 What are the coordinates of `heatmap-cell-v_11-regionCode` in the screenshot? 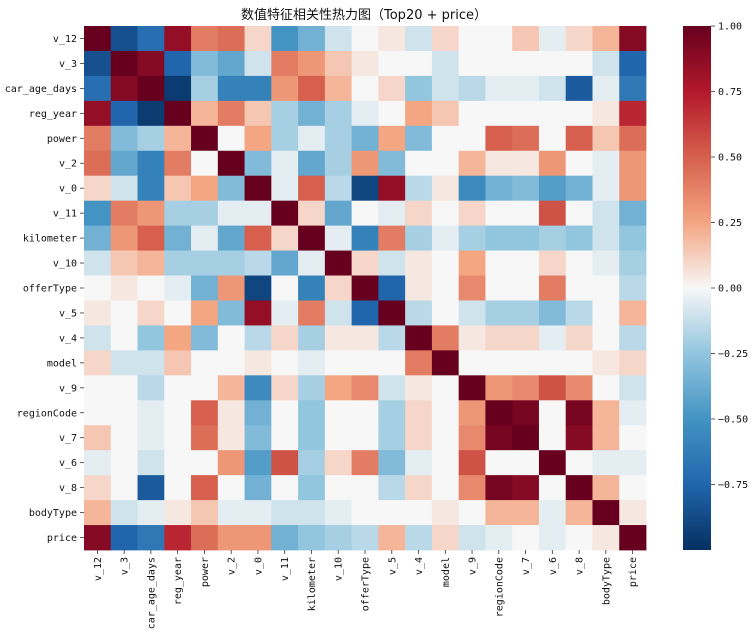 It's located at (499, 213).